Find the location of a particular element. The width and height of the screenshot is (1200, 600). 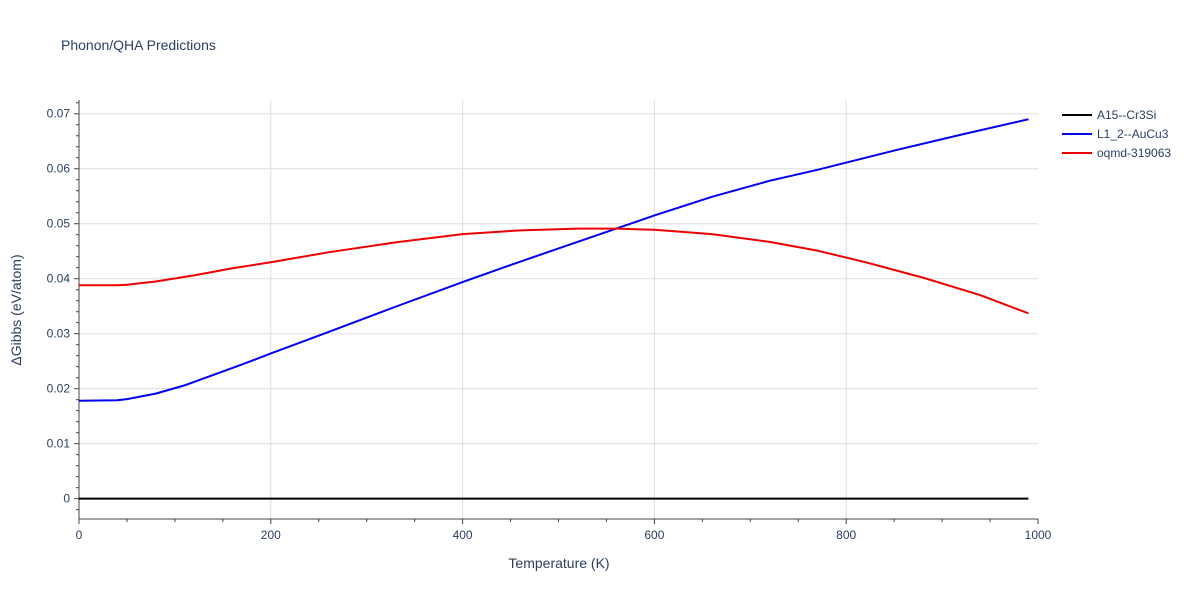

x-tick-label: 800 is located at coordinates (846, 535).